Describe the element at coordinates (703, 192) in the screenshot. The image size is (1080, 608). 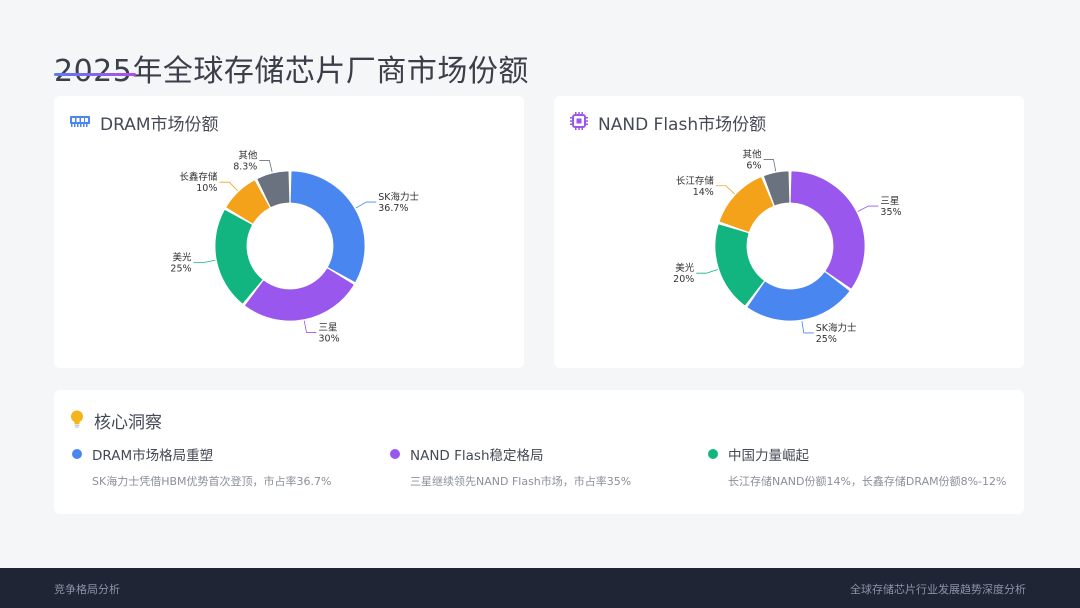
I see `slice-value: 14%` at that location.